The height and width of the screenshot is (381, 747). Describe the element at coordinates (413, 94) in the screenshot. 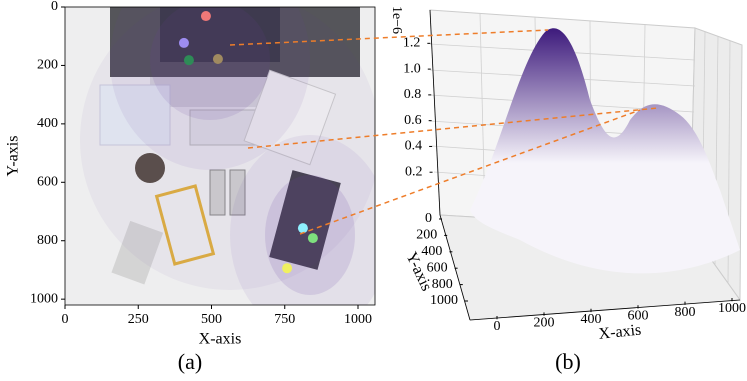

I see `z-tick-label: 0.8` at that location.